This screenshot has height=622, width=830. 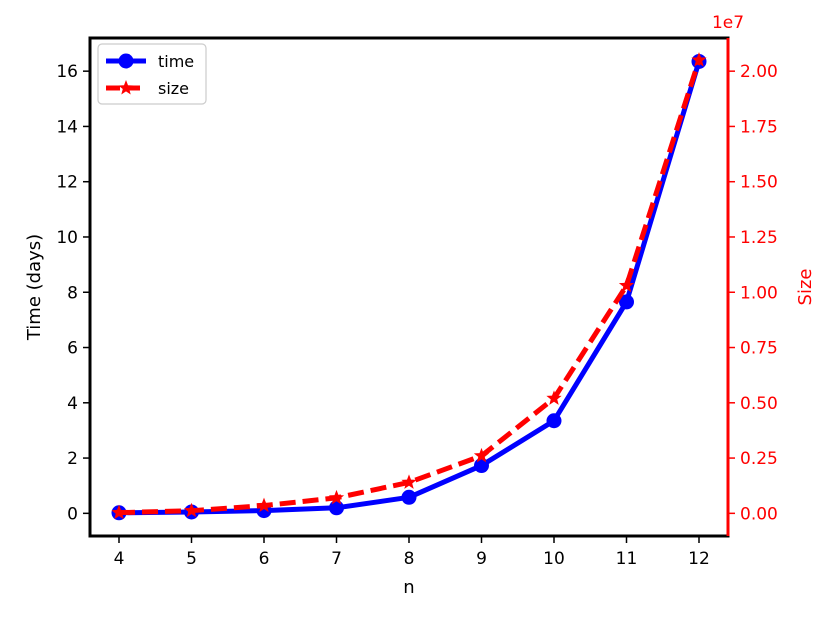 What do you see at coordinates (554, 559) in the screenshot?
I see `x-tick-label: 10` at bounding box center [554, 559].